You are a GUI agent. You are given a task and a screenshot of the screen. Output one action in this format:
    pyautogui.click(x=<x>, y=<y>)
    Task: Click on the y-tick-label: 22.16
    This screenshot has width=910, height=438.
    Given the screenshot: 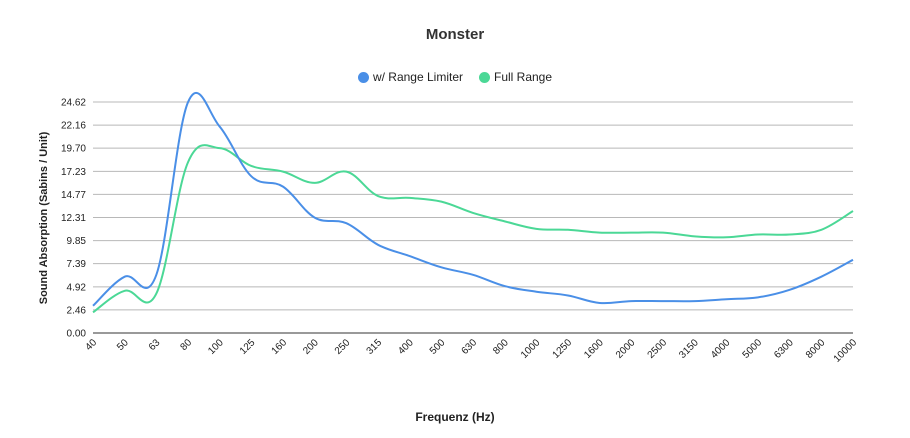 What is the action you would take?
    pyautogui.click(x=73, y=126)
    